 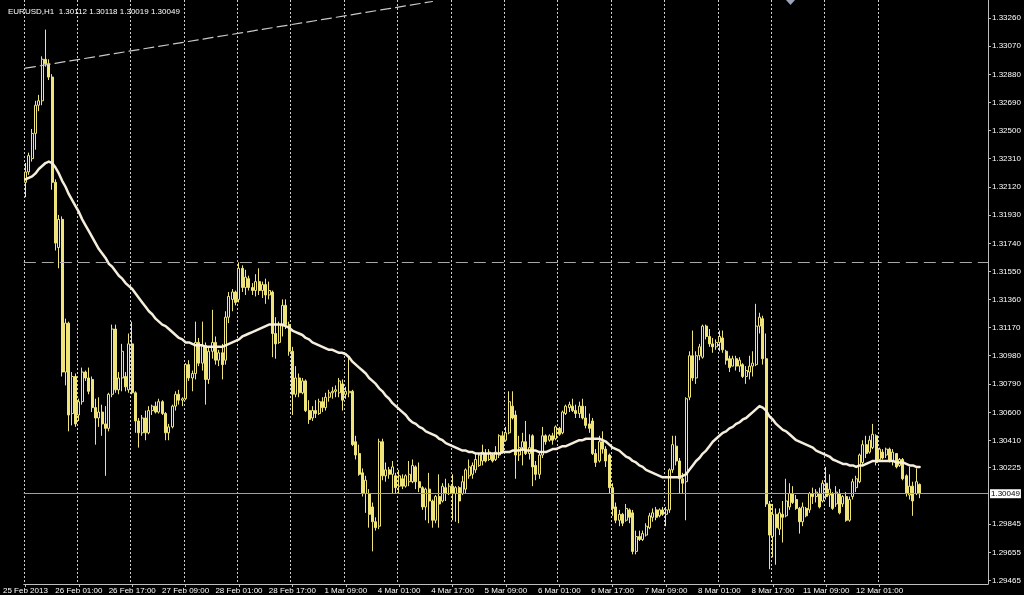 What do you see at coordinates (1007, 159) in the screenshot?
I see `y-tick-label: 1.32310` at bounding box center [1007, 159].